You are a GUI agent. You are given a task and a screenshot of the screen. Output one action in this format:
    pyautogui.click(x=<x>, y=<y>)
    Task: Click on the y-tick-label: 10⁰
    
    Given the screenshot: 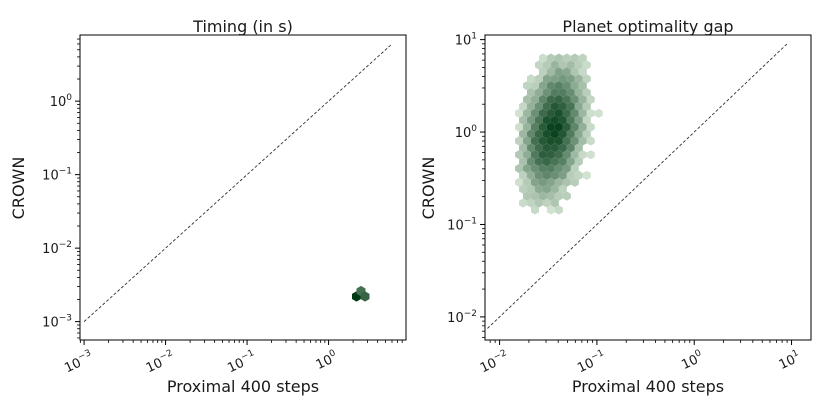 What is the action you would take?
    pyautogui.click(x=466, y=132)
    